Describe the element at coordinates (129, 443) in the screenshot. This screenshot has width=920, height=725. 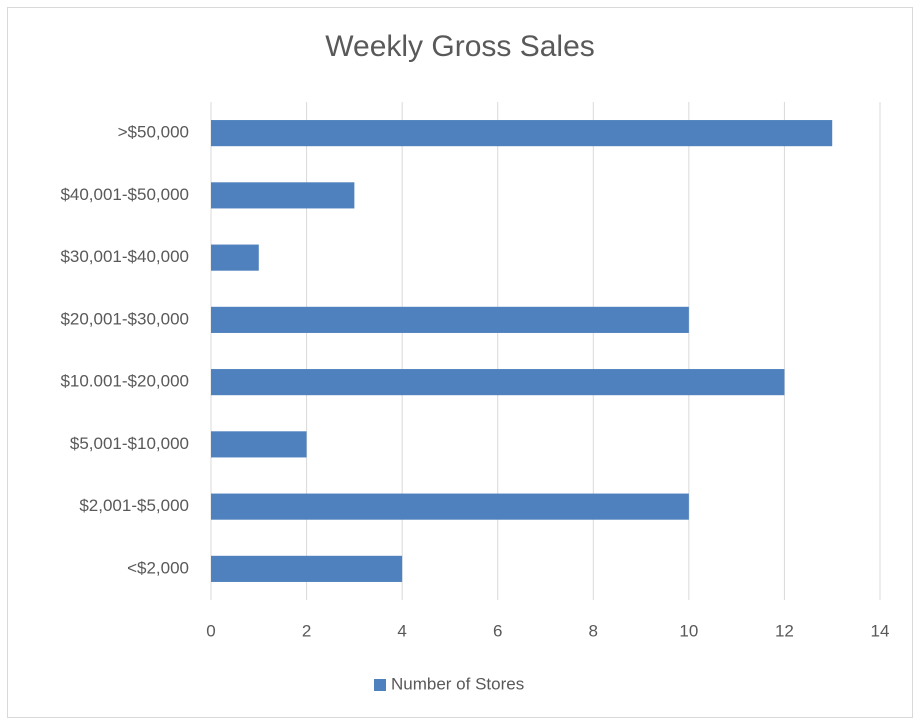
I see `y-tick-label: $5,001-$10,000` at that location.